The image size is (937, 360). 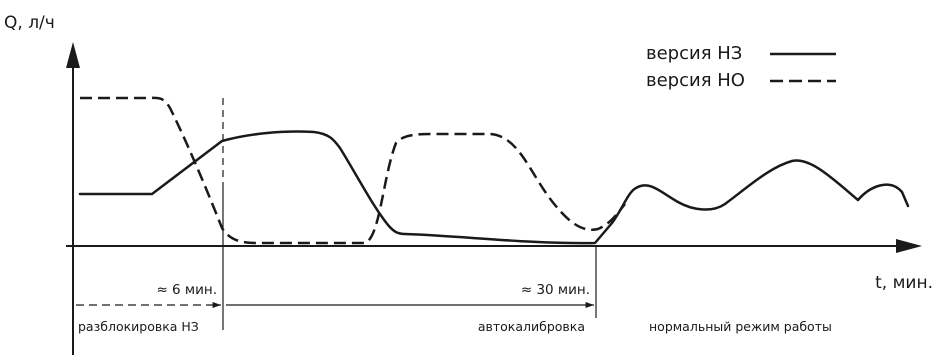 I want to click on legend-no-label: версия НО, so click(x=695, y=80).